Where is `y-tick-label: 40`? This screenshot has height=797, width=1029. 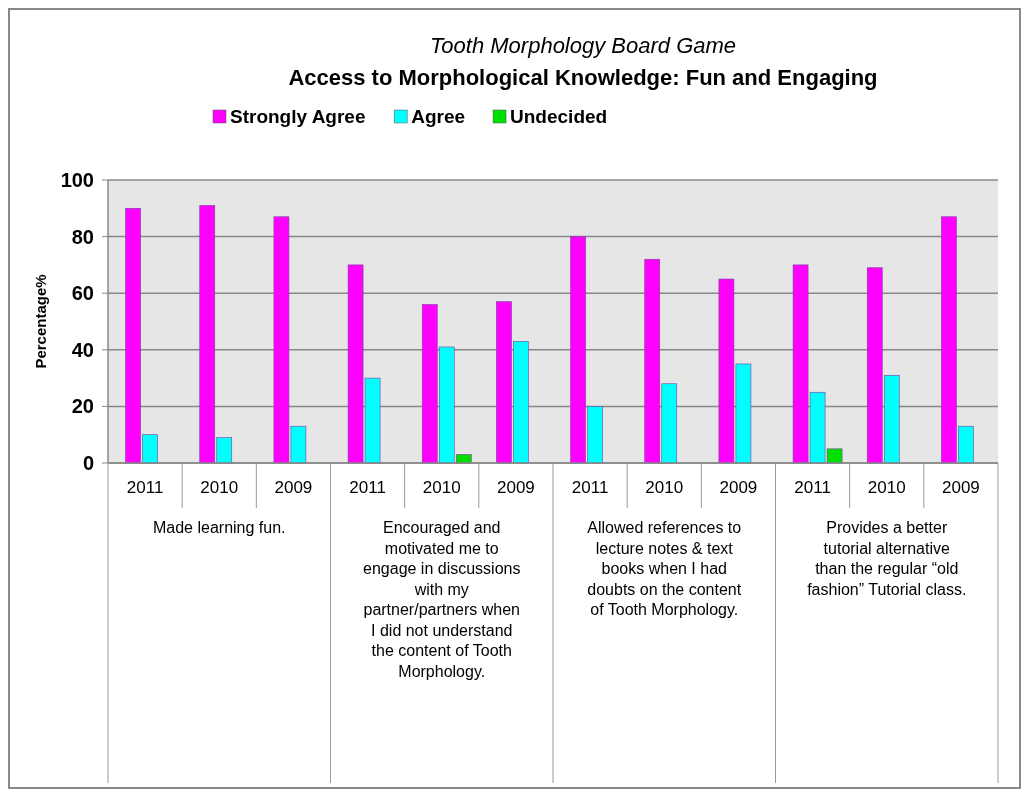
y-tick-label: 40 is located at coordinates (82, 349).